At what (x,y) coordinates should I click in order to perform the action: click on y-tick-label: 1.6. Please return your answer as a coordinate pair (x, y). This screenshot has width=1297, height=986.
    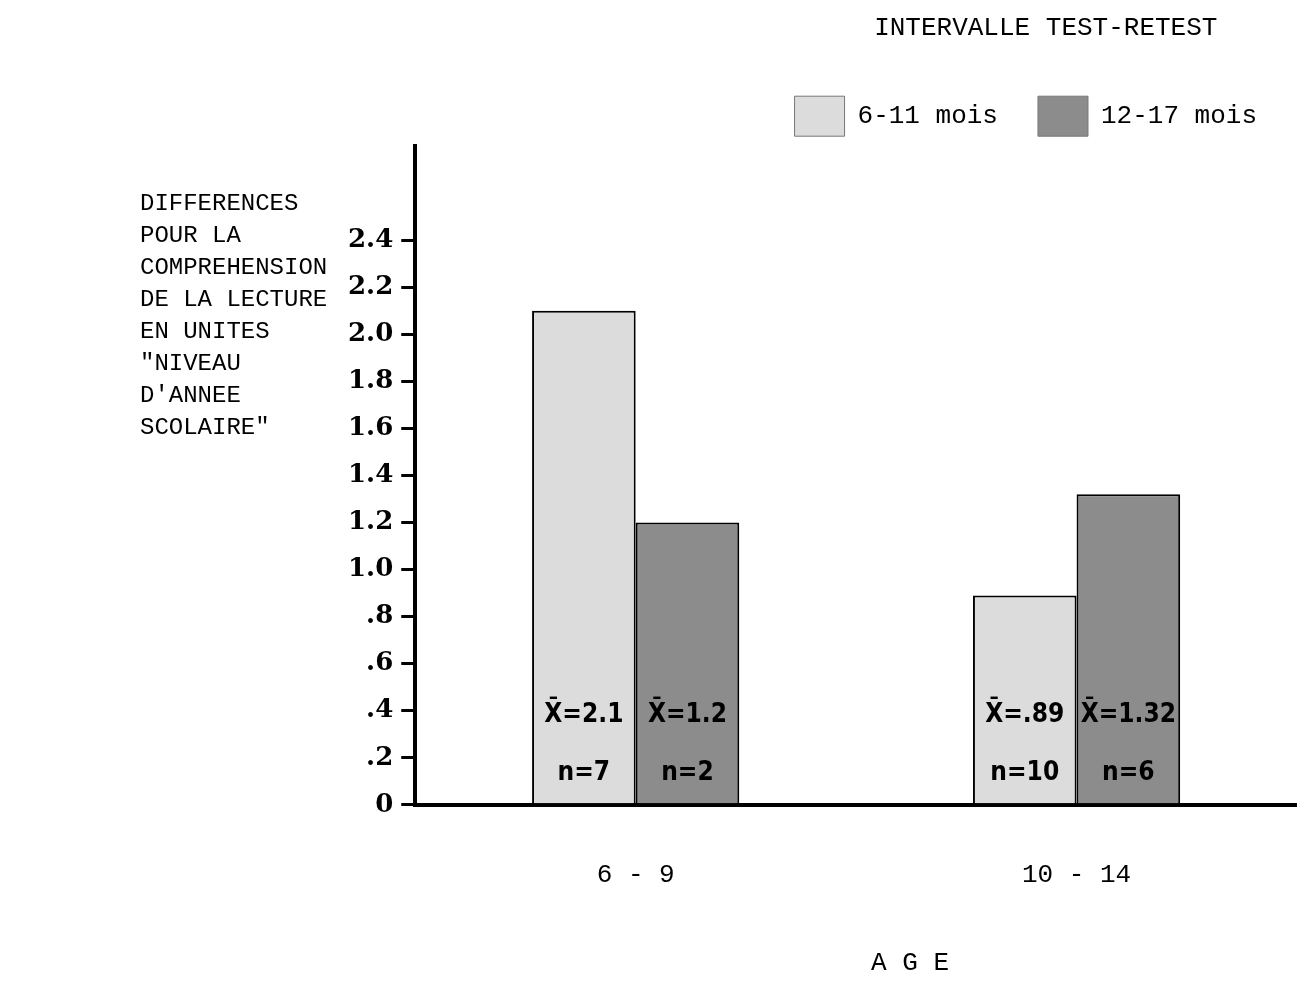
    Looking at the image, I should click on (371, 426).